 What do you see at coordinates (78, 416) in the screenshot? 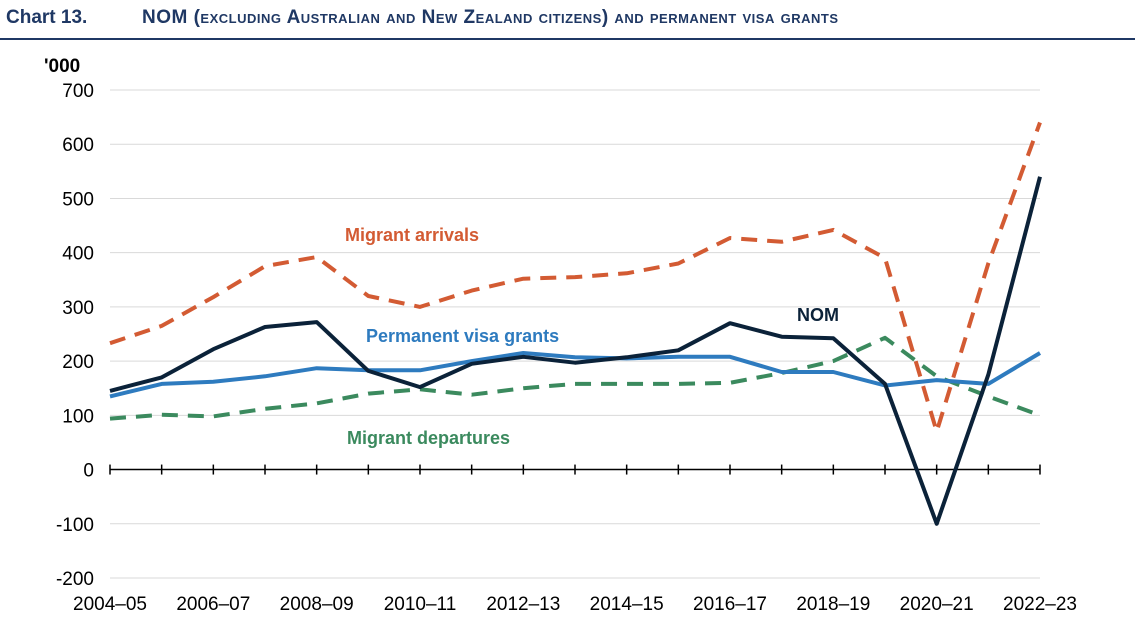
I see `y-tick-label: 100` at bounding box center [78, 416].